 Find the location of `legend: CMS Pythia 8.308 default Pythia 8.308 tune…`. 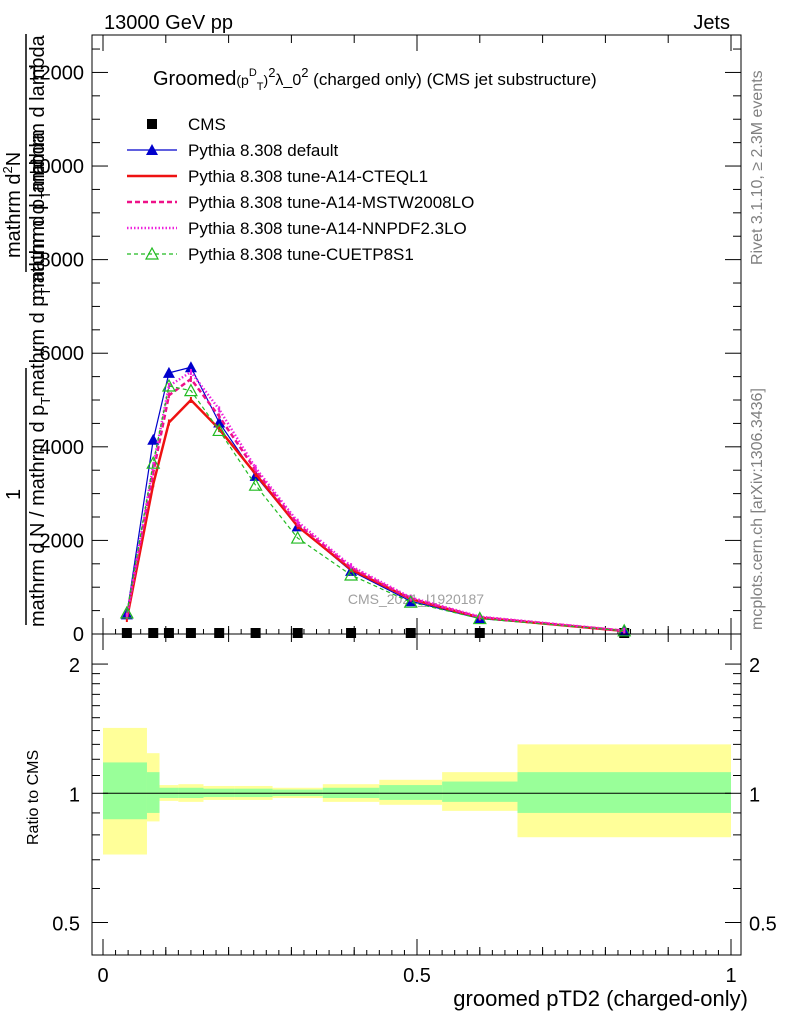

legend: CMS Pythia 8.308 default Pythia 8.308 tune… is located at coordinates (300, 189).